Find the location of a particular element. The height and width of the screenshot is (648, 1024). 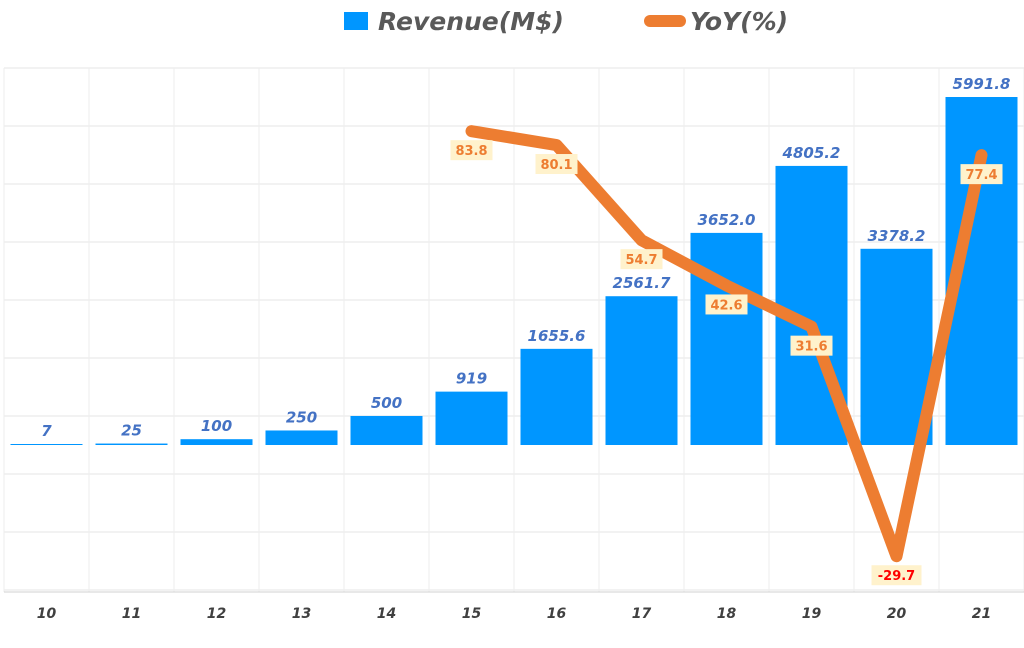

x-axis-labels: 10 11 12 13 14 15 16 17 18 19 20 21 is located at coordinates (514, 614).